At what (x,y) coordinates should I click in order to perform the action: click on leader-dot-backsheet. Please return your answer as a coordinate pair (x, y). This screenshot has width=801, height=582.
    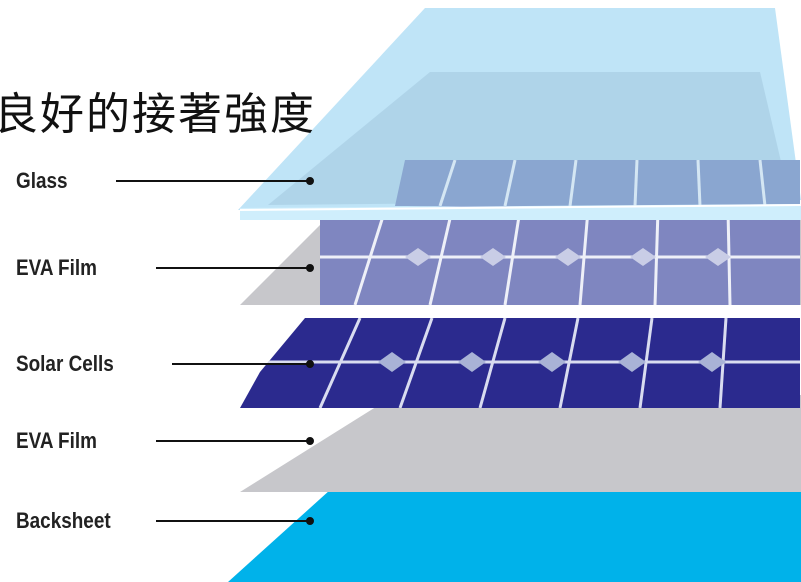
    Looking at the image, I should click on (310, 521).